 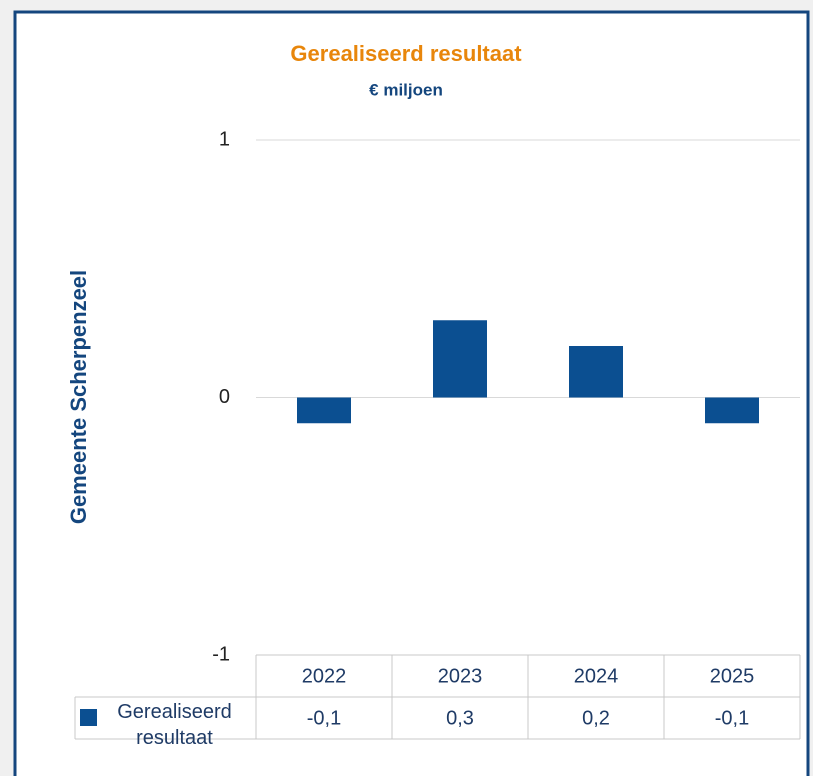 I want to click on y-axis-label: Gemeente Scherpenzeel, so click(x=78, y=397).